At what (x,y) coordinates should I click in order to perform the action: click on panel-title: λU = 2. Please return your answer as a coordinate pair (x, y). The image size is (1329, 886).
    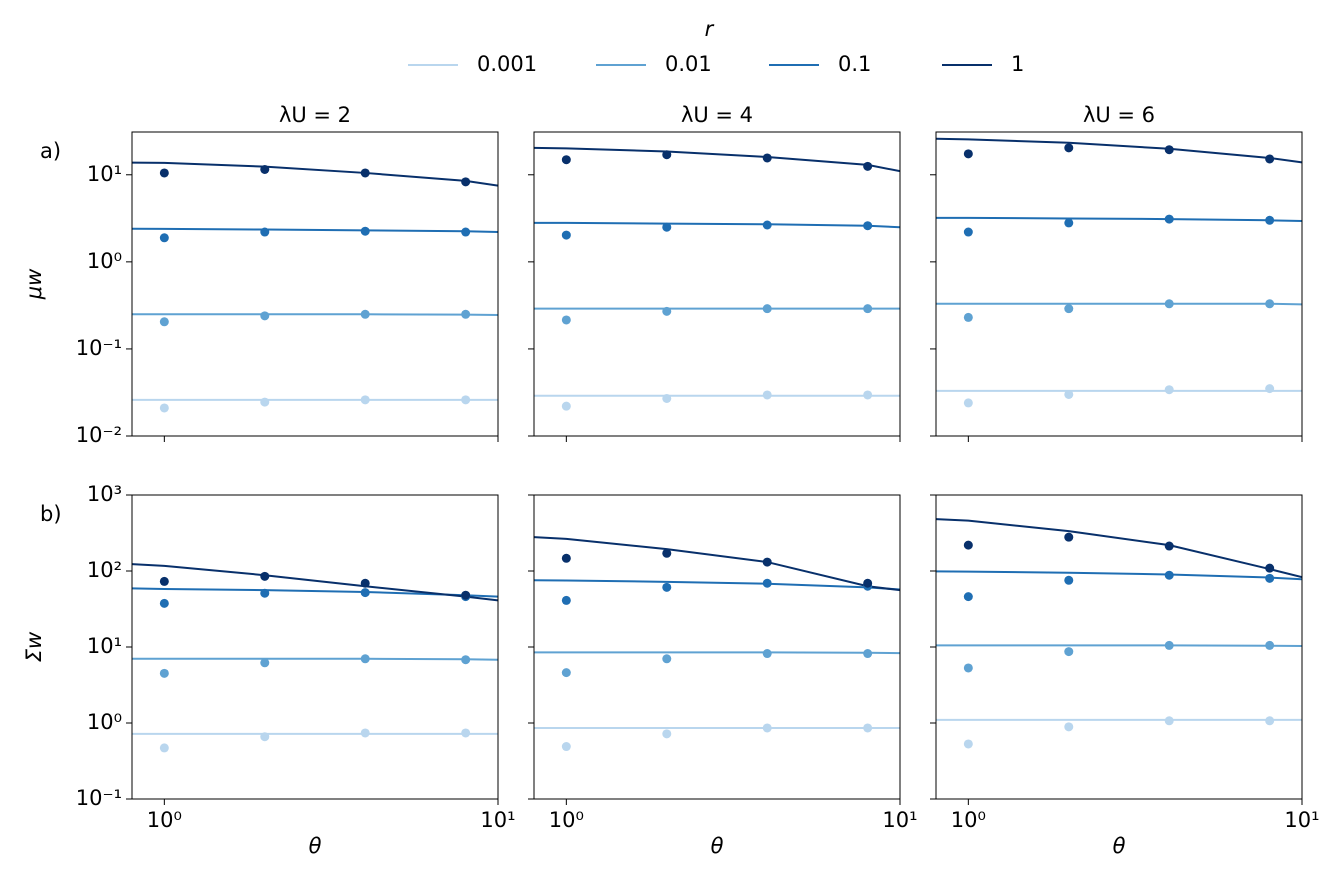
    Looking at the image, I should click on (315, 115).